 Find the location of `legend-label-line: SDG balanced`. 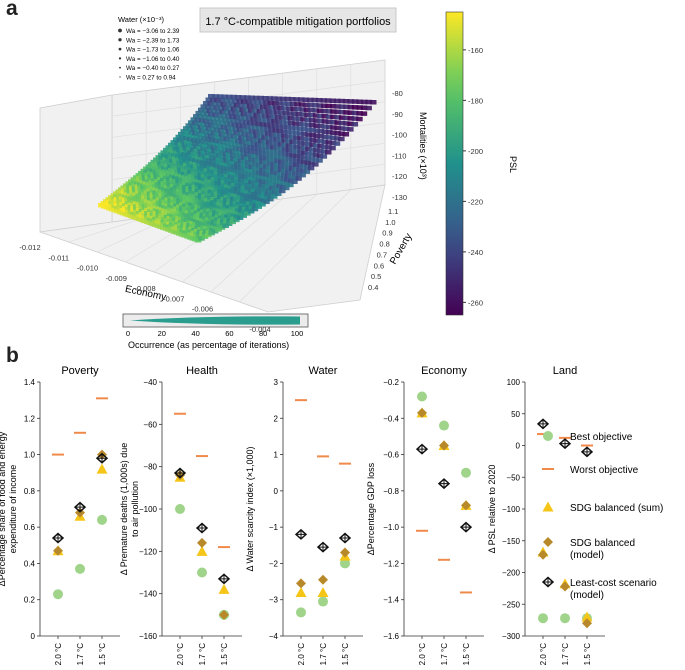

legend-label-line: SDG balanced is located at coordinates (602, 543).